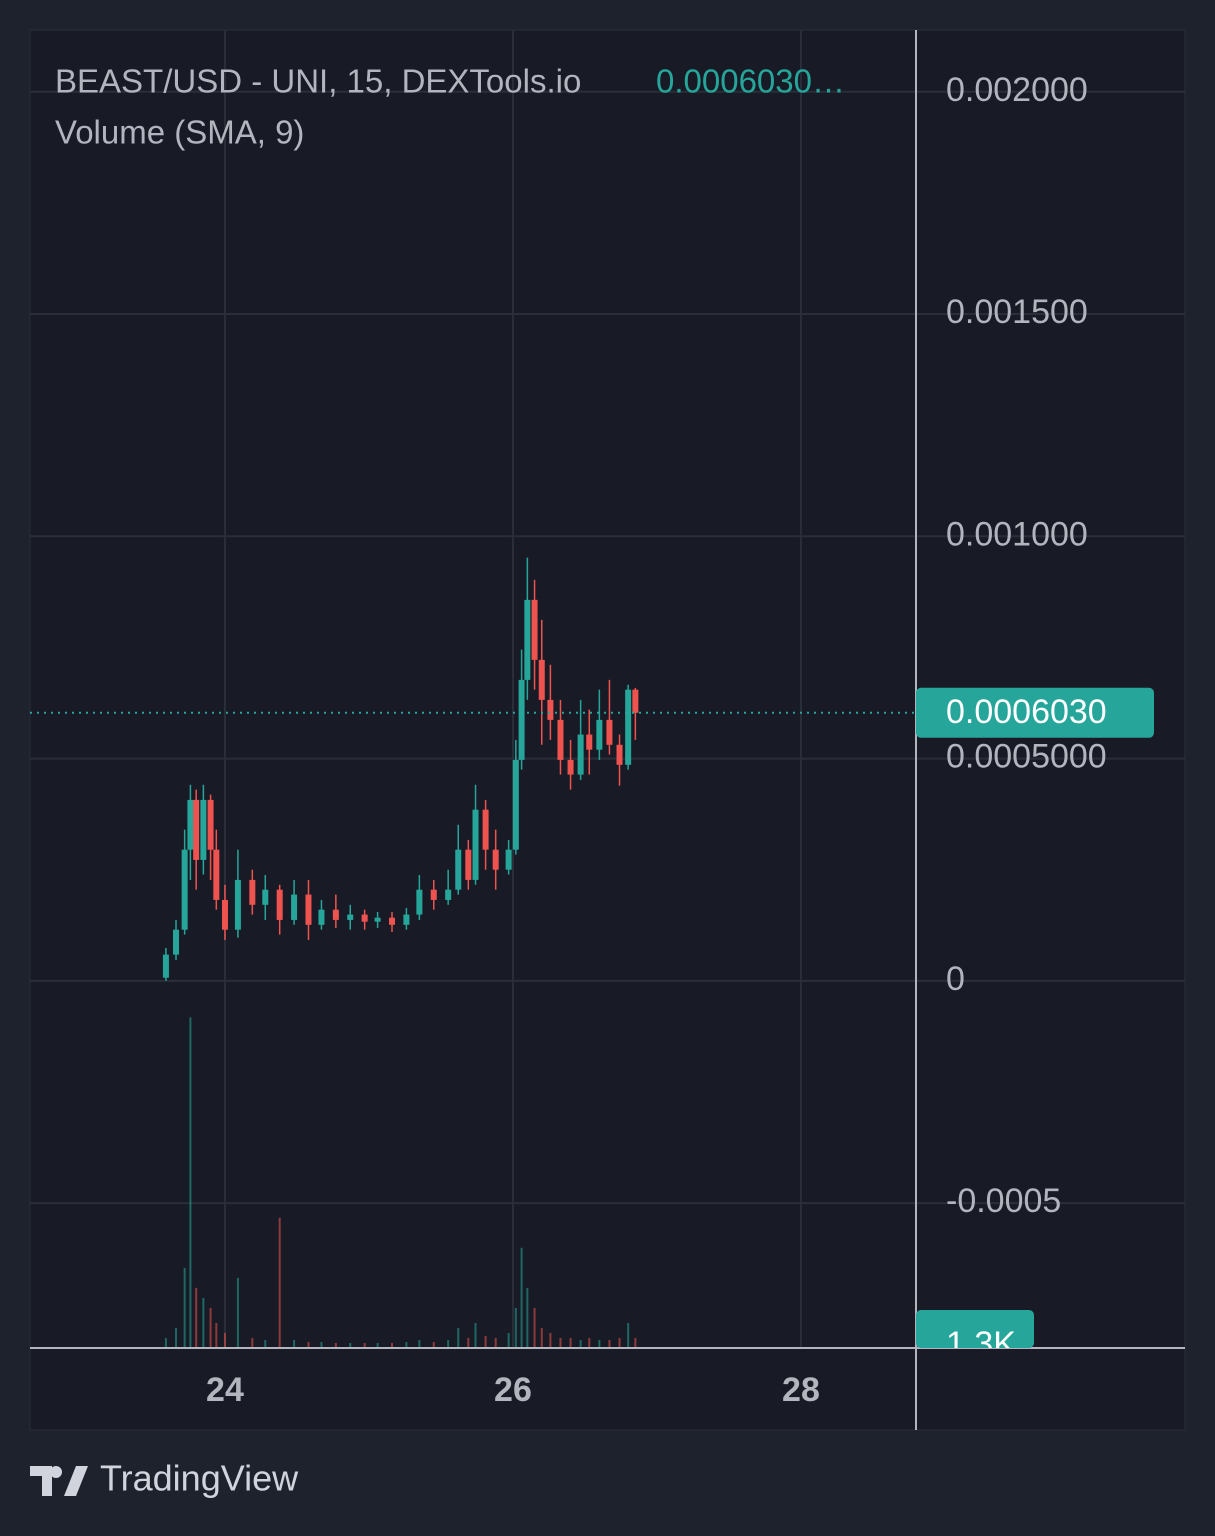 The height and width of the screenshot is (1536, 1215). What do you see at coordinates (179, 132) in the screenshot?
I see `subtitle: Volume (SMA, 9)` at bounding box center [179, 132].